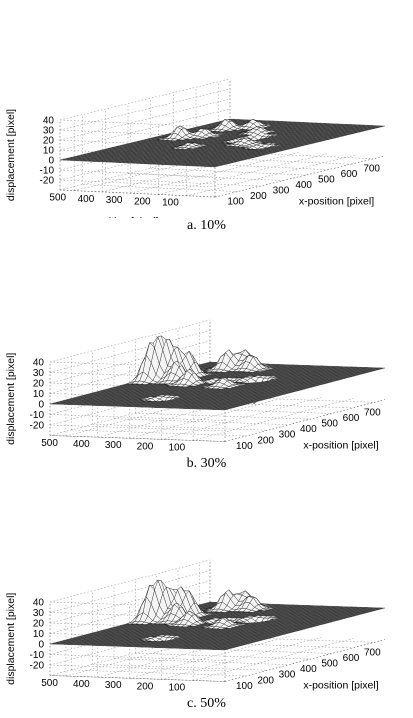  Describe the element at coordinates (120, 217) in the screenshot. I see `y-axis-label: y-position [pixel]` at that location.